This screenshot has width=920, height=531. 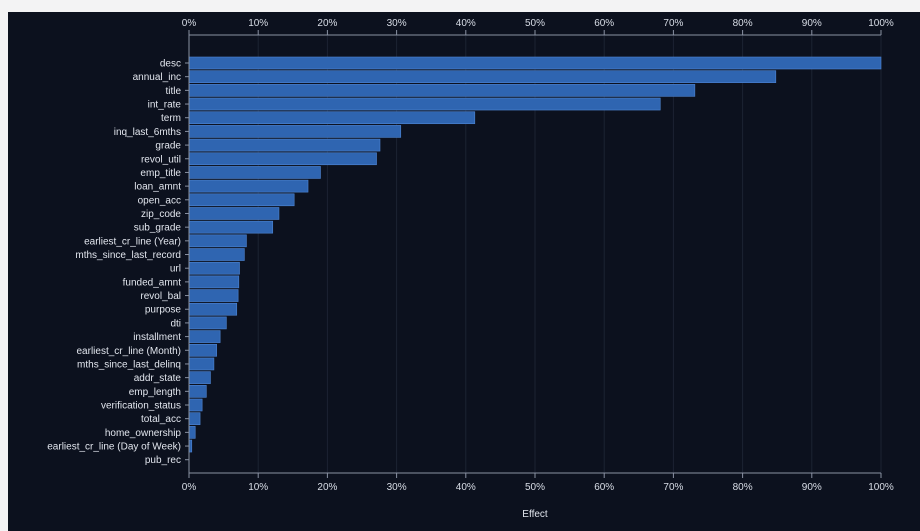 I want to click on x-axis-title: Effect, so click(x=535, y=514).